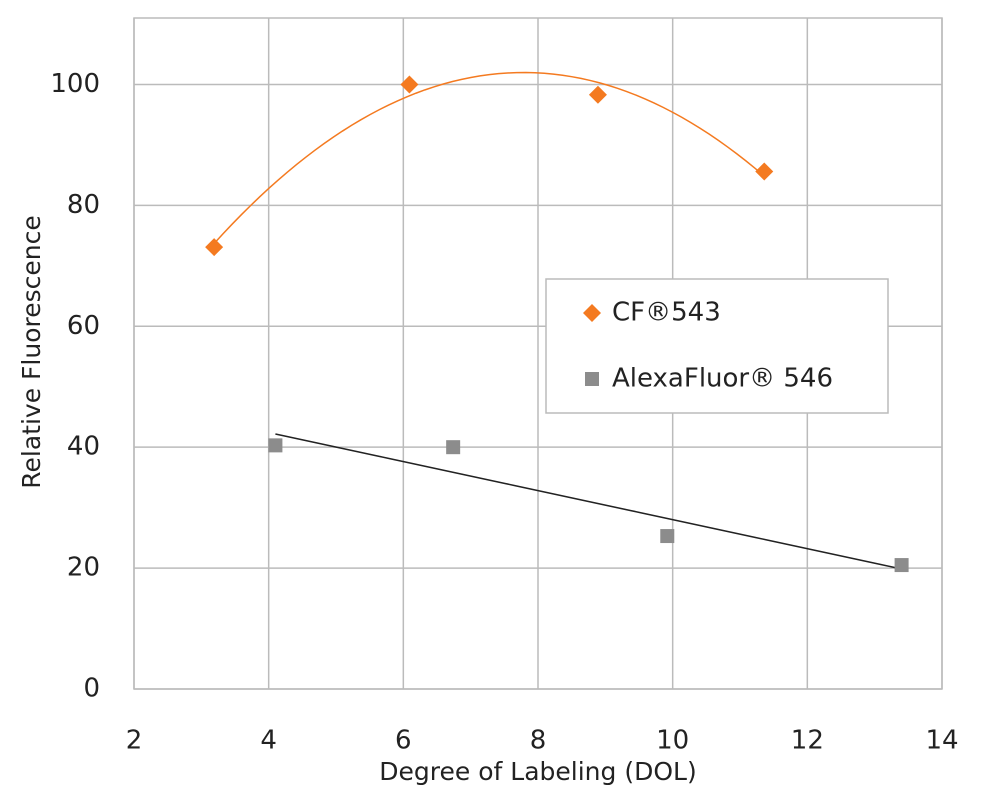 The image size is (994, 801). What do you see at coordinates (537, 771) in the screenshot?
I see `x-axis-title: Degree of Labeling (DOL)` at bounding box center [537, 771].